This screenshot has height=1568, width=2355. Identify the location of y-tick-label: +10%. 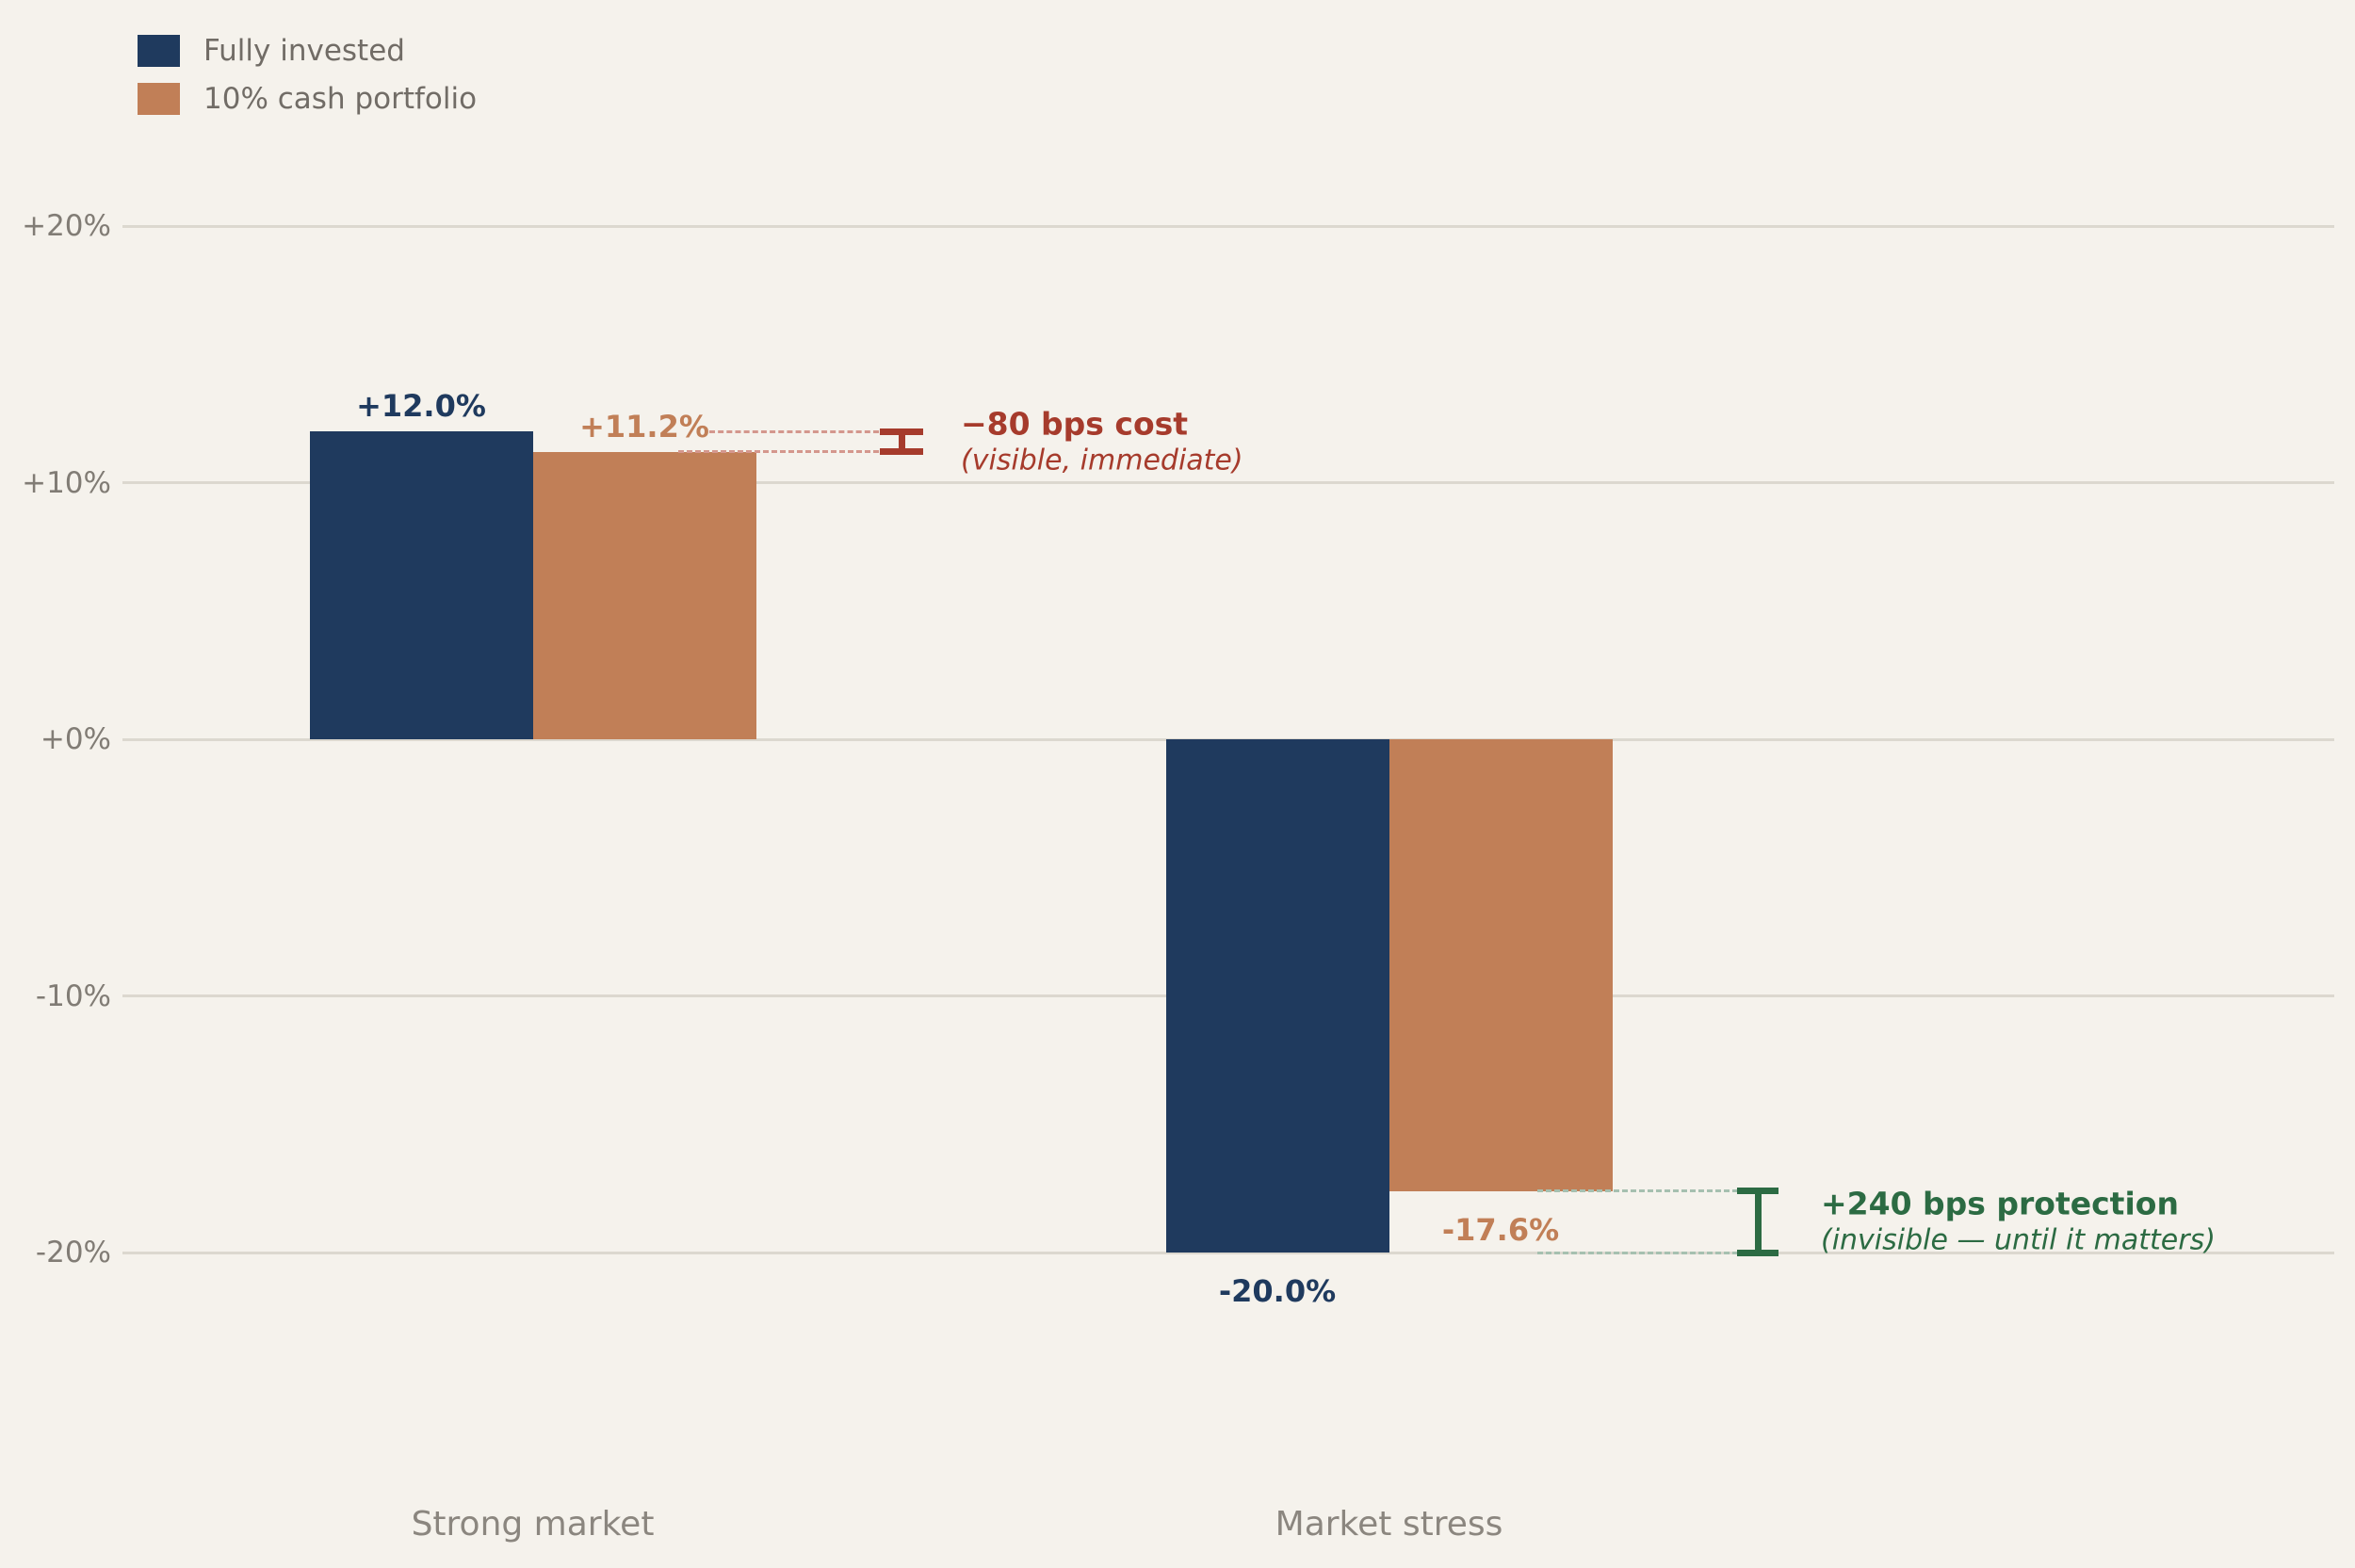
(66, 482).